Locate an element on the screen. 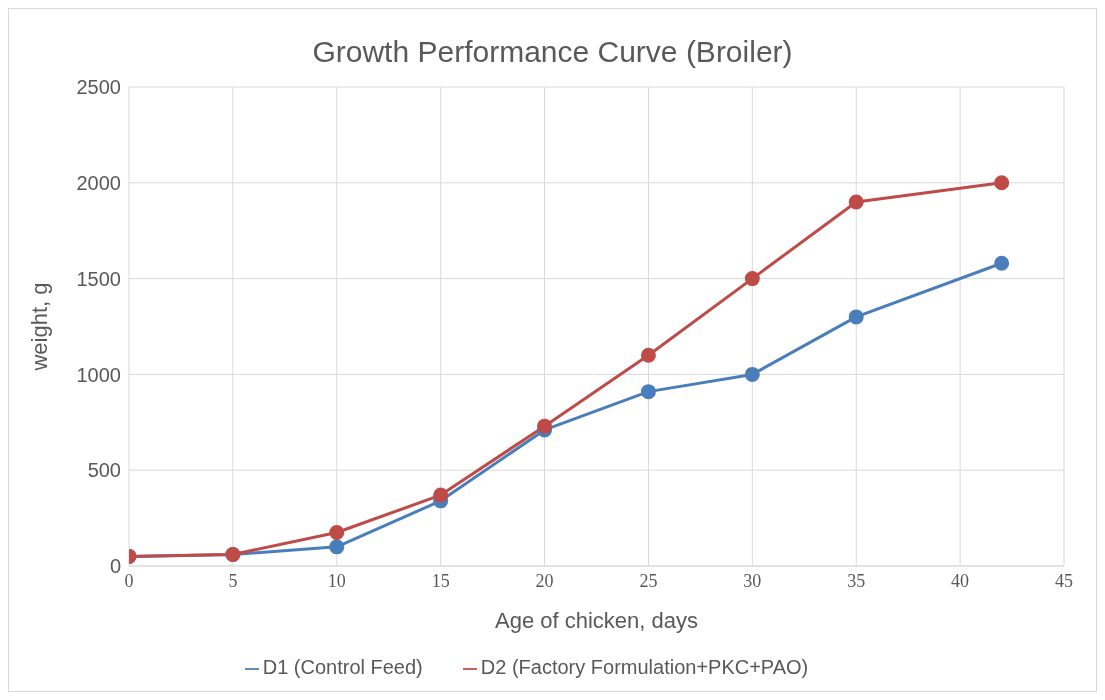 Image resolution: width=1105 pixels, height=700 pixels. x-axis-title: Age of chicken, days is located at coordinates (596, 620).